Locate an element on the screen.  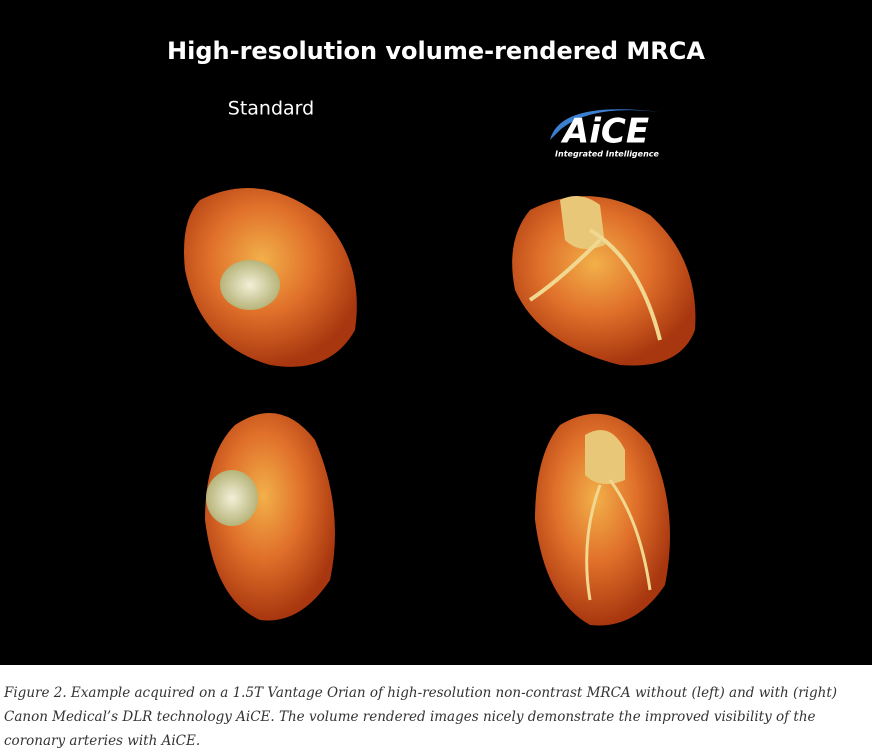
heart-standard-bottom is located at coordinates (270, 517).